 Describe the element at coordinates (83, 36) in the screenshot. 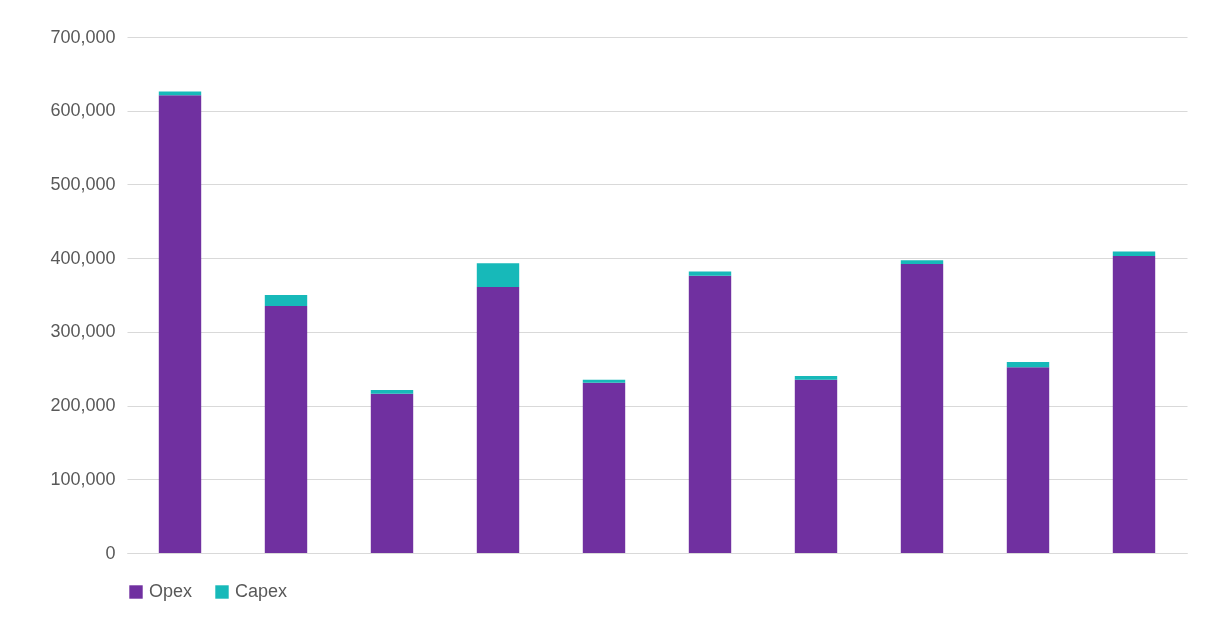

I see `y-tick-label: 700,000` at that location.